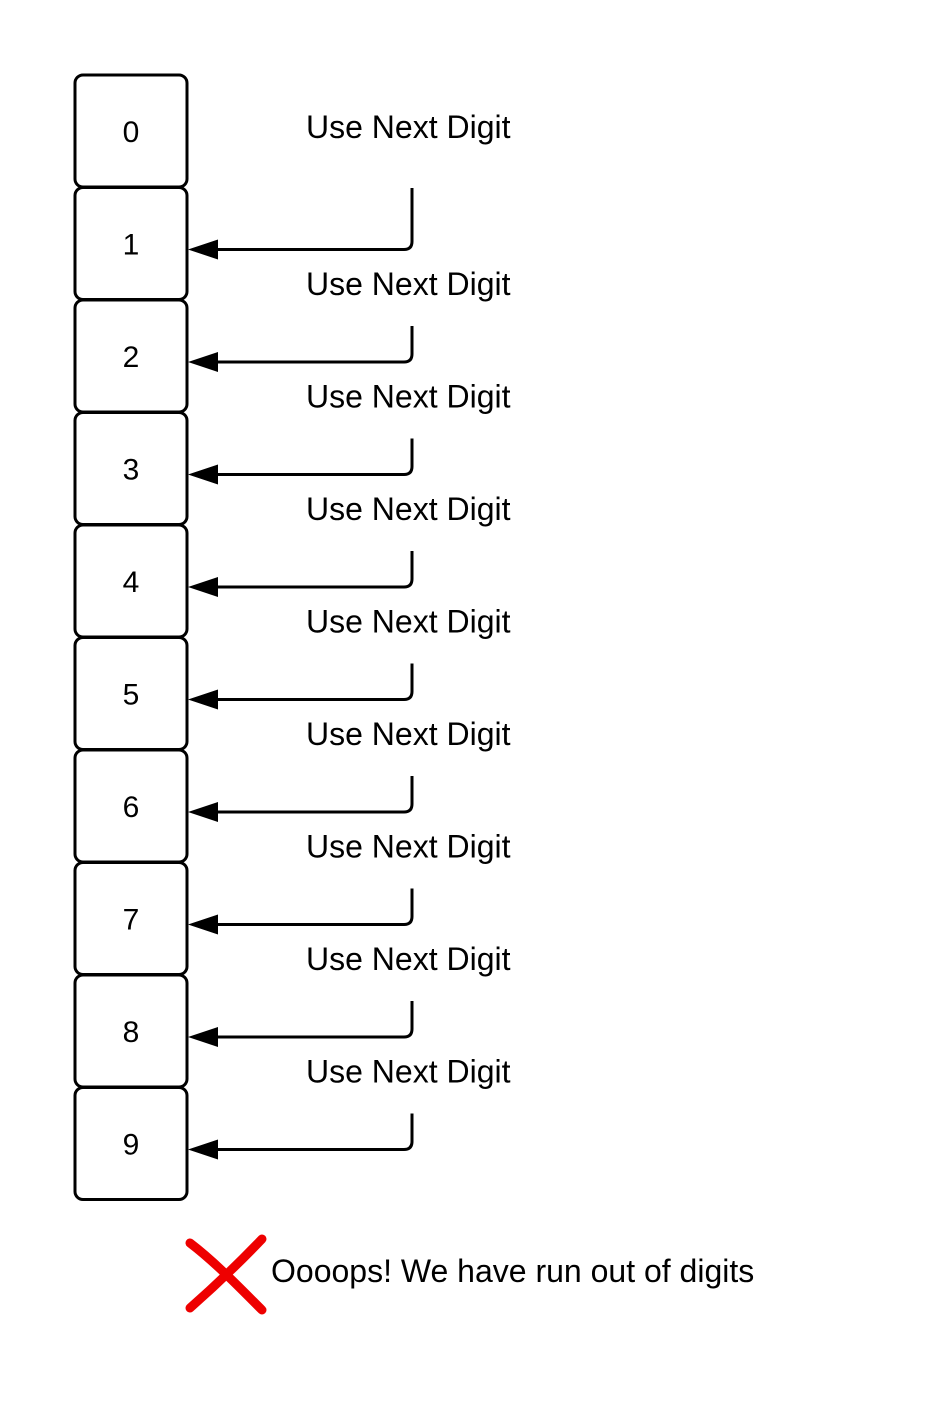 The width and height of the screenshot is (938, 1401). I want to click on step-1: Use Next Digit, so click(349, 184).